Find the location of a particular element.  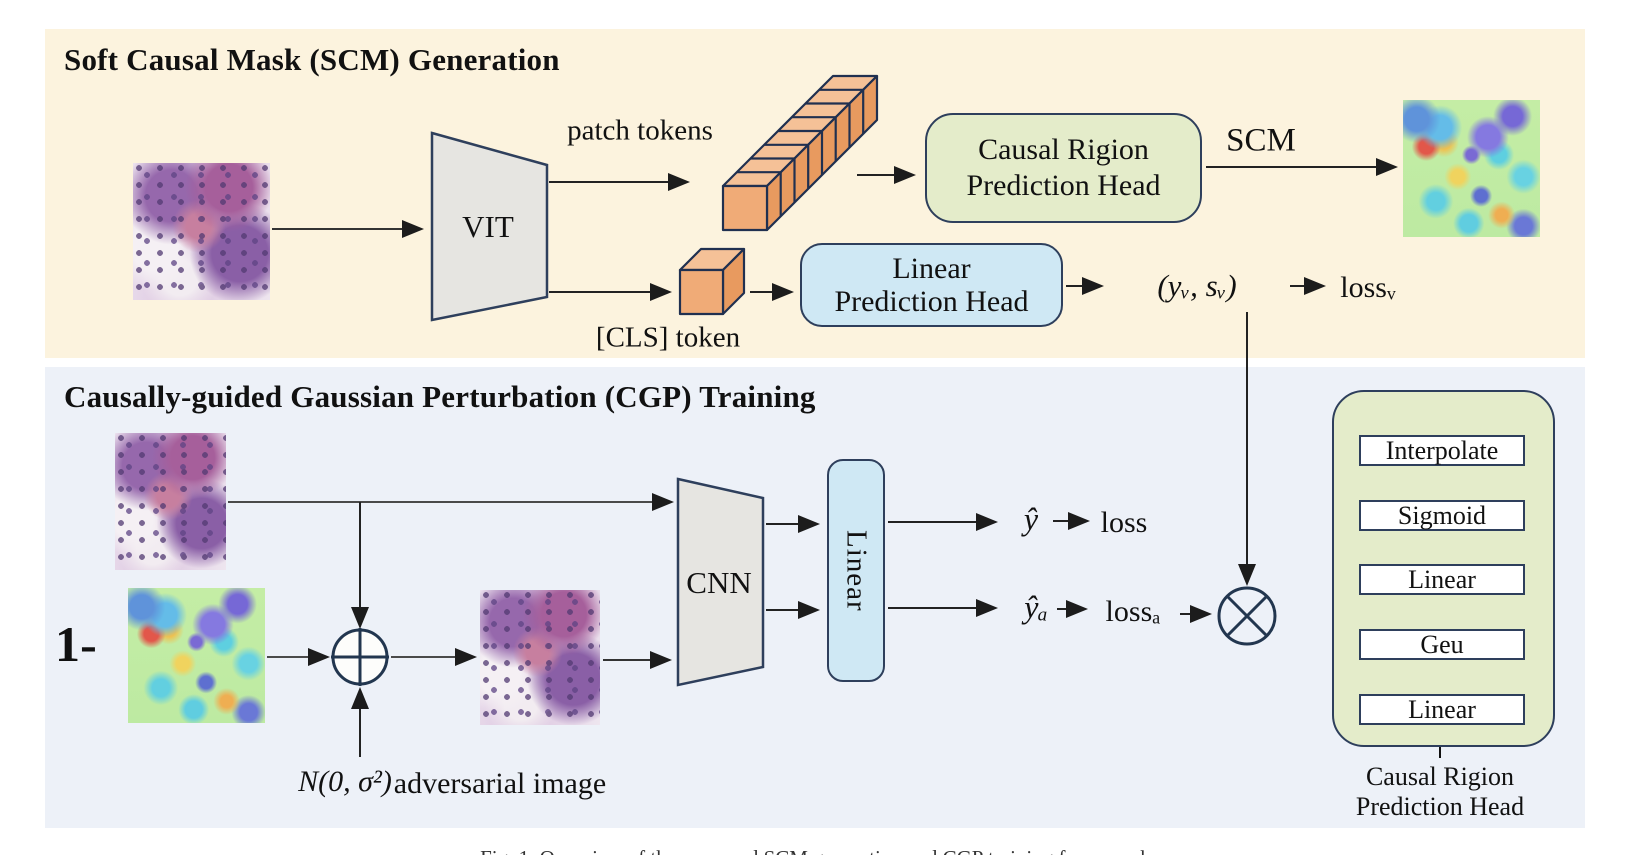

causal-head-box: Causal Rigion Prediction Head is located at coordinates (1063, 168).